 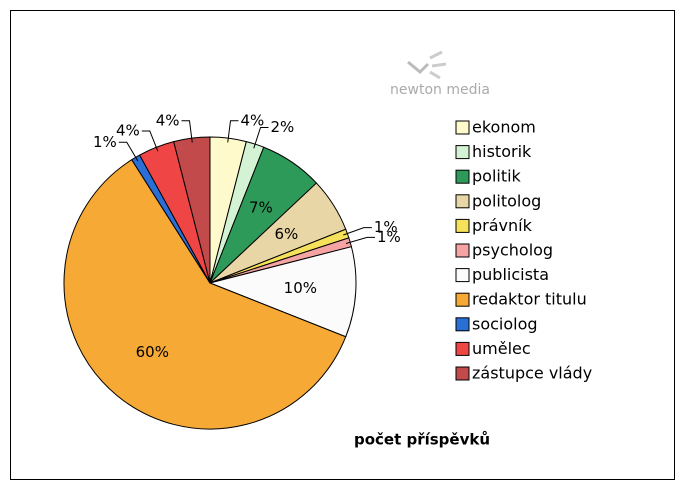 I want to click on data-label: 10%, so click(x=300, y=288).